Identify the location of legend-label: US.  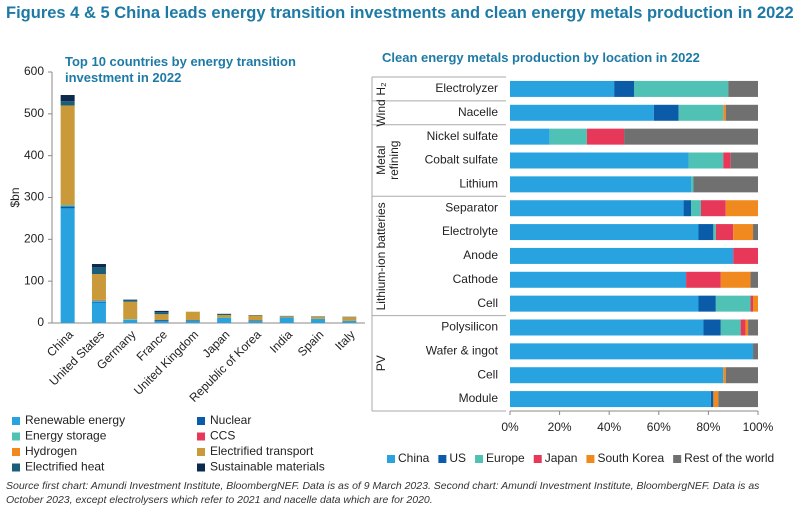
(457, 458).